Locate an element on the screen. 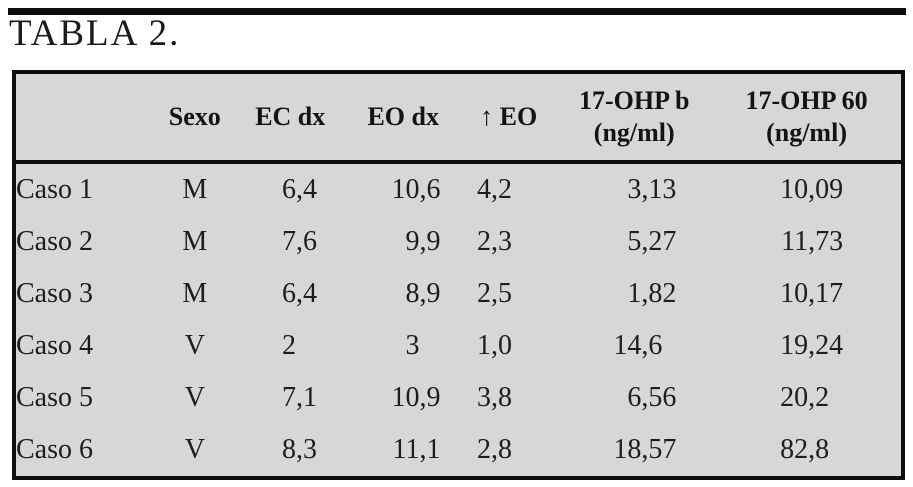 Image resolution: width=913 pixels, height=487 pixels. cell-inc-eo: 4,2 is located at coordinates (494, 189).